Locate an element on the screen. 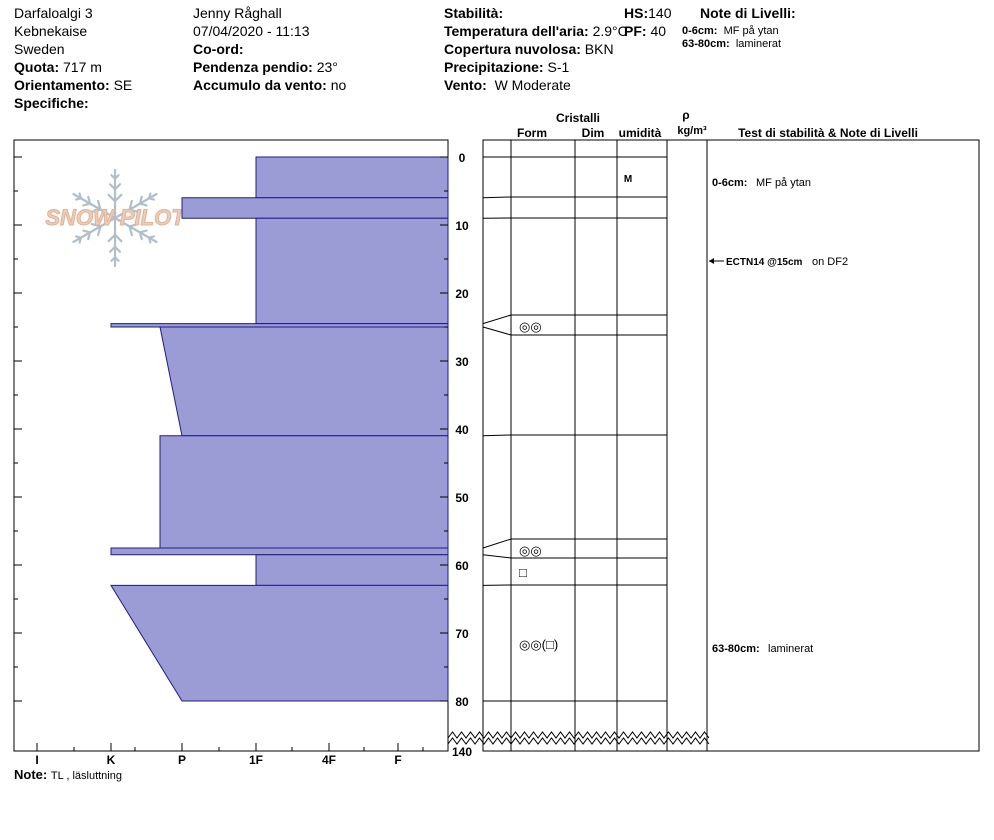  snowflake-branch-2-2r is located at coordinates (149, 240).